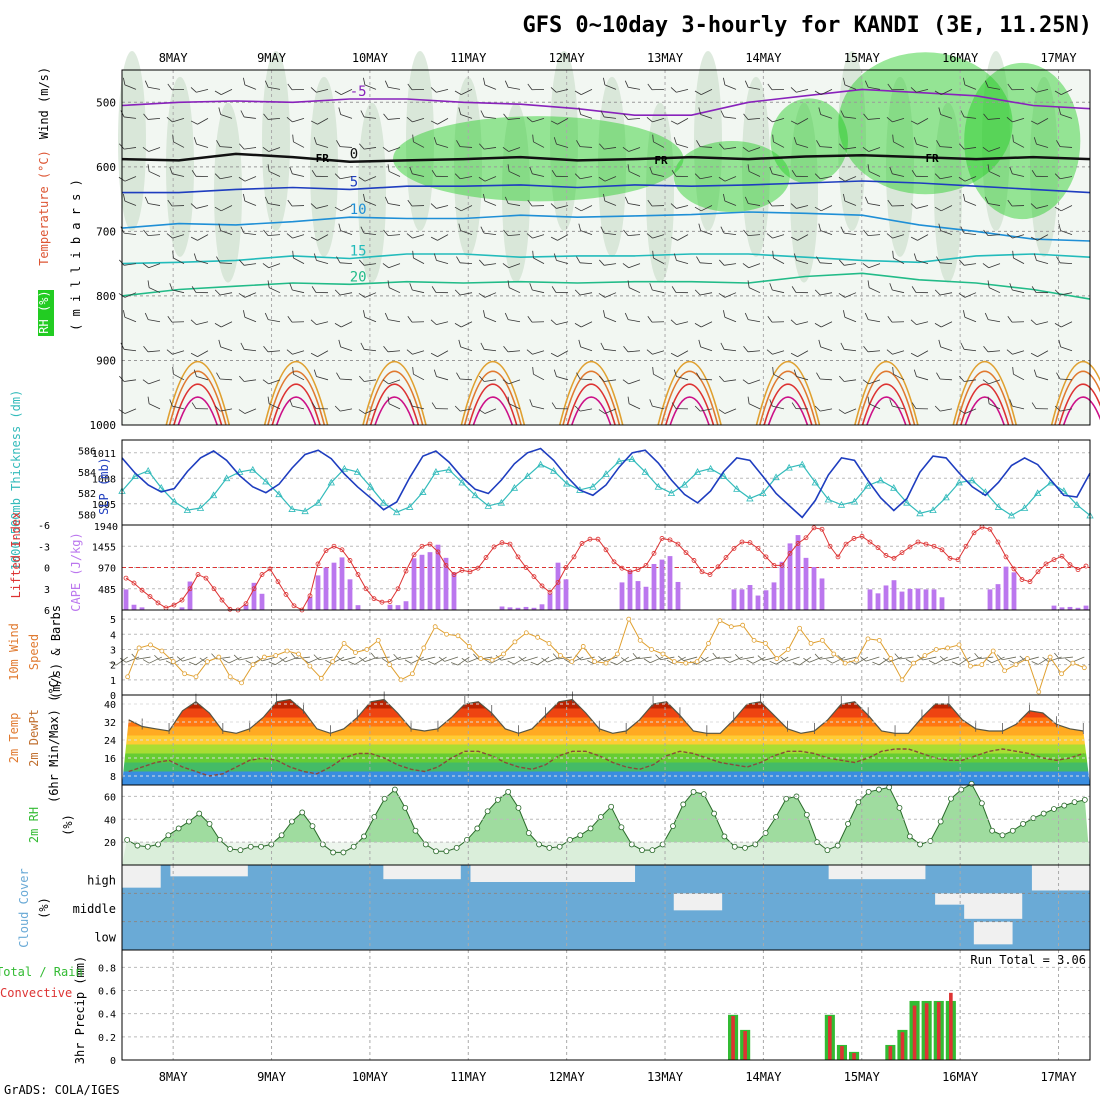  Describe the element at coordinates (107, 992) in the screenshot. I see `precip-tick-label: 0.6` at that location.